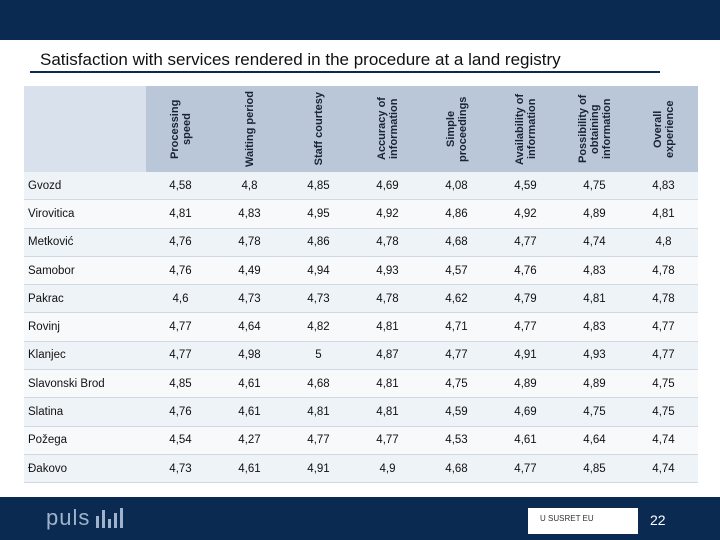  I want to click on column-header: Waiting period, so click(249, 129).